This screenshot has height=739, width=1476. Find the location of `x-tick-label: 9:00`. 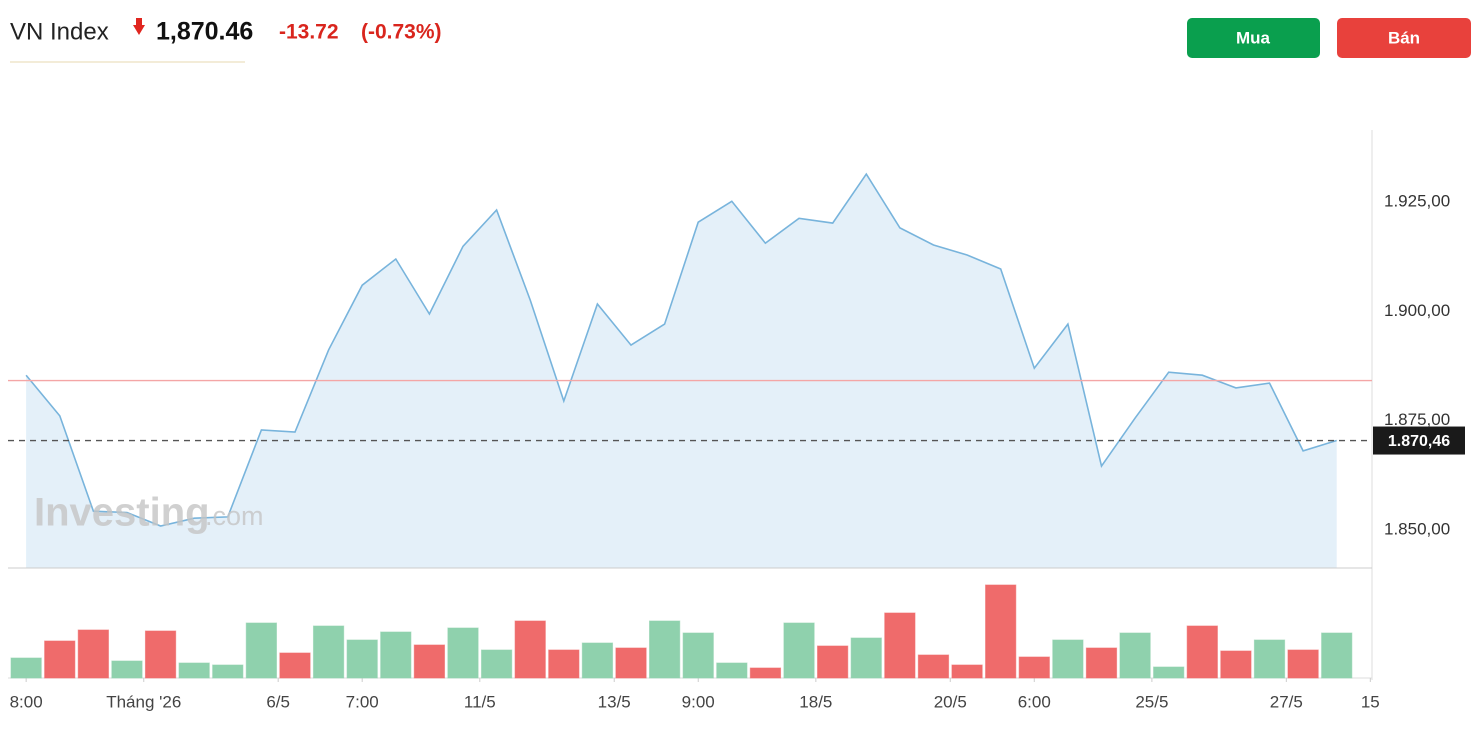

x-tick-label: 9:00 is located at coordinates (698, 701).